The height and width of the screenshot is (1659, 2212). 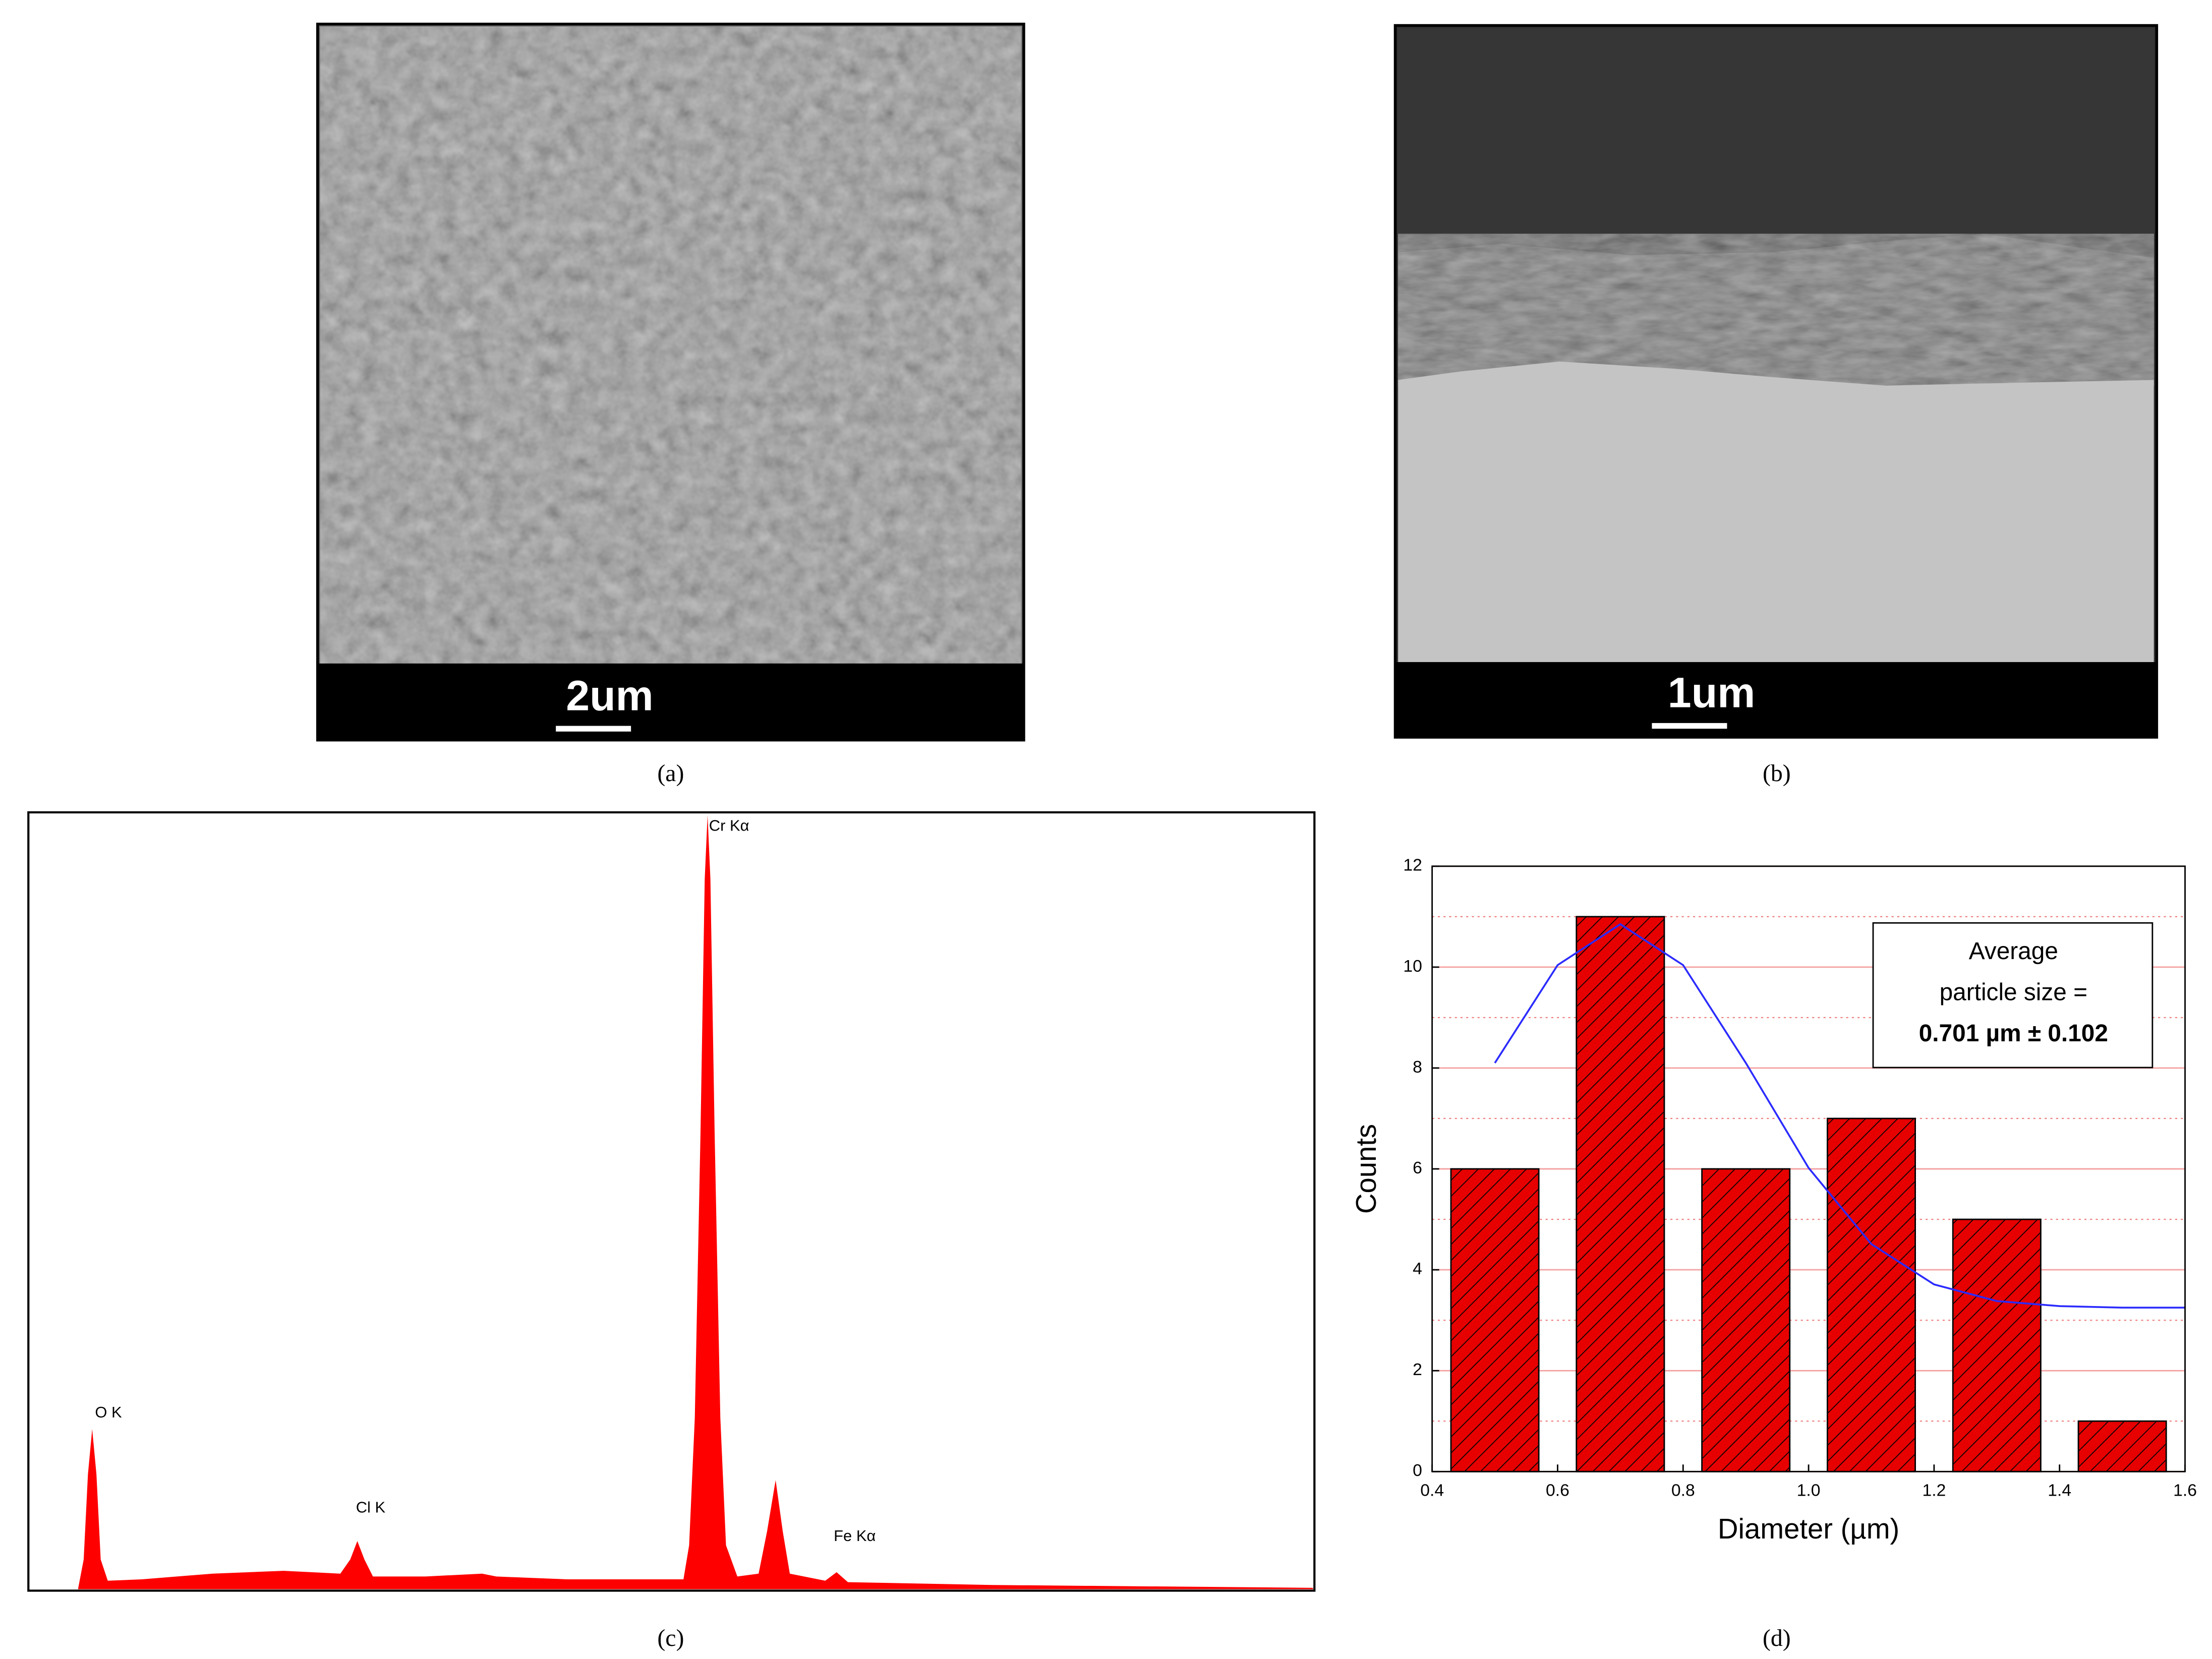 What do you see at coordinates (1417, 1470) in the screenshot?
I see `y-tick-label: 0` at bounding box center [1417, 1470].